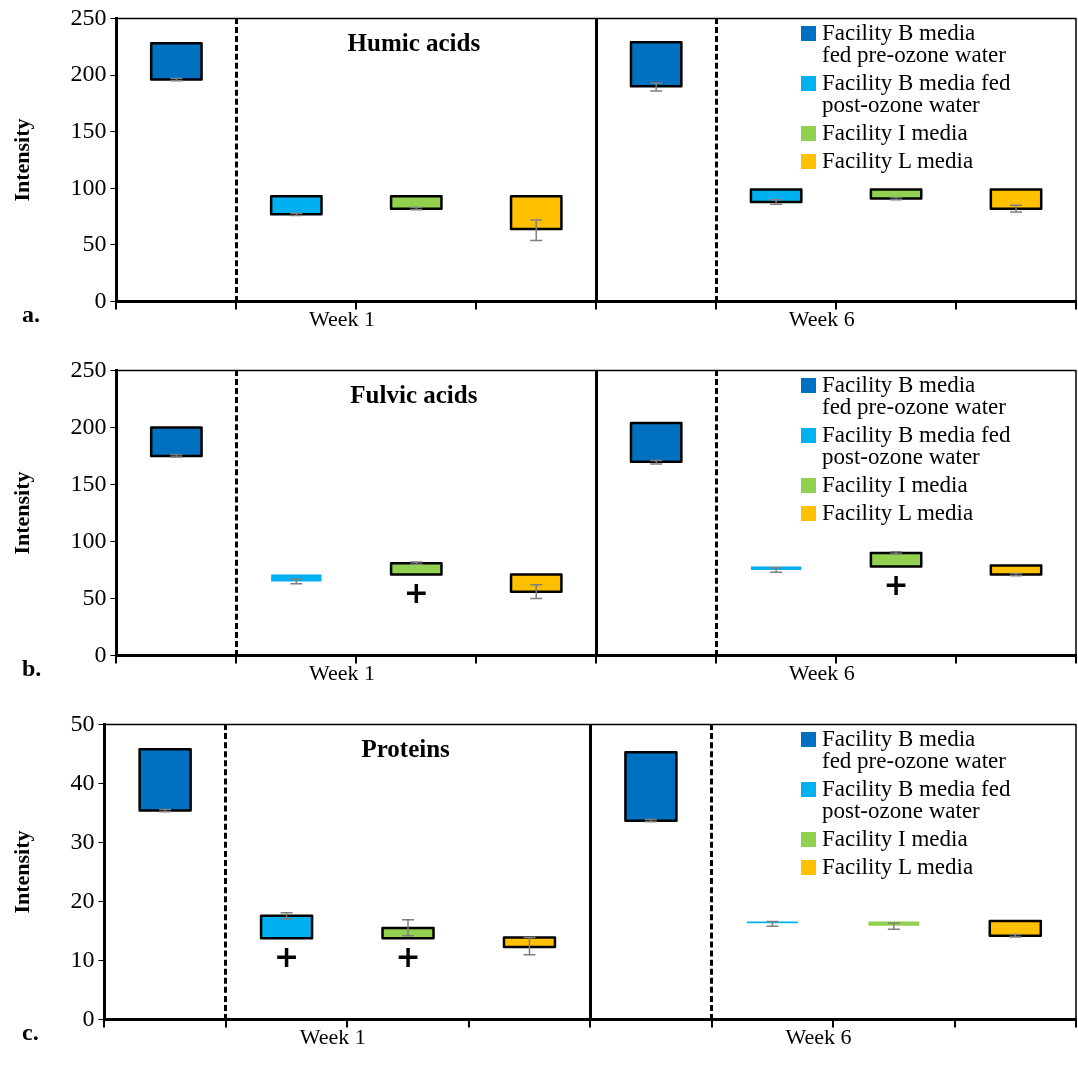 Image resolution: width=1078 pixels, height=1070 pixels. Describe the element at coordinates (31, 313) in the screenshot. I see `text: a.` at that location.